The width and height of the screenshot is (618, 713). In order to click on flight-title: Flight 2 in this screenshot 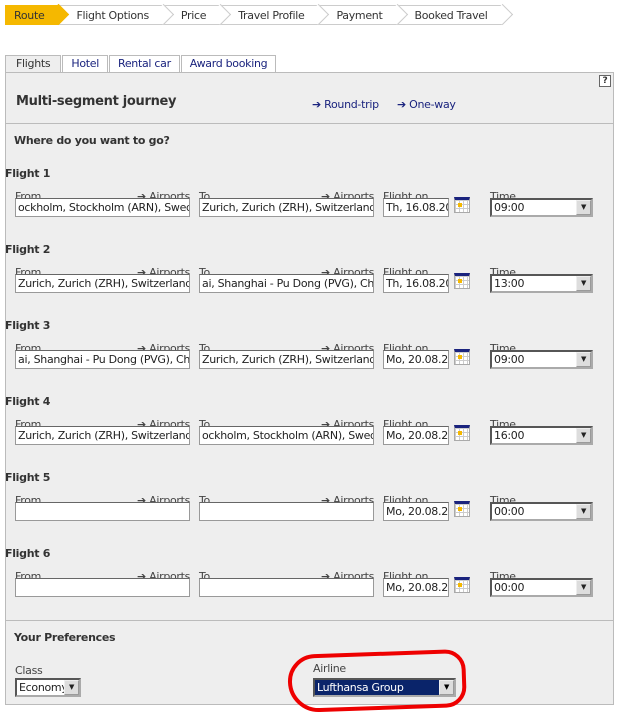, I will do `click(28, 249)`.